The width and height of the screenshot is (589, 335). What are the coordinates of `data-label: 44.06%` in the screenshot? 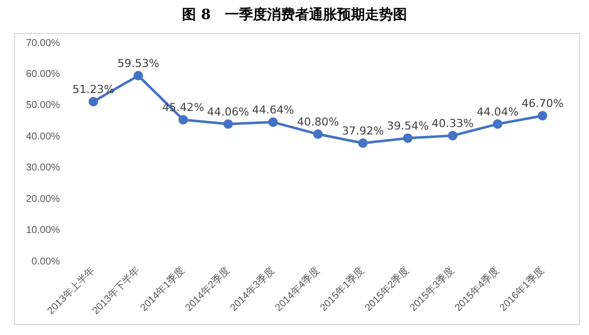 It's located at (228, 111).